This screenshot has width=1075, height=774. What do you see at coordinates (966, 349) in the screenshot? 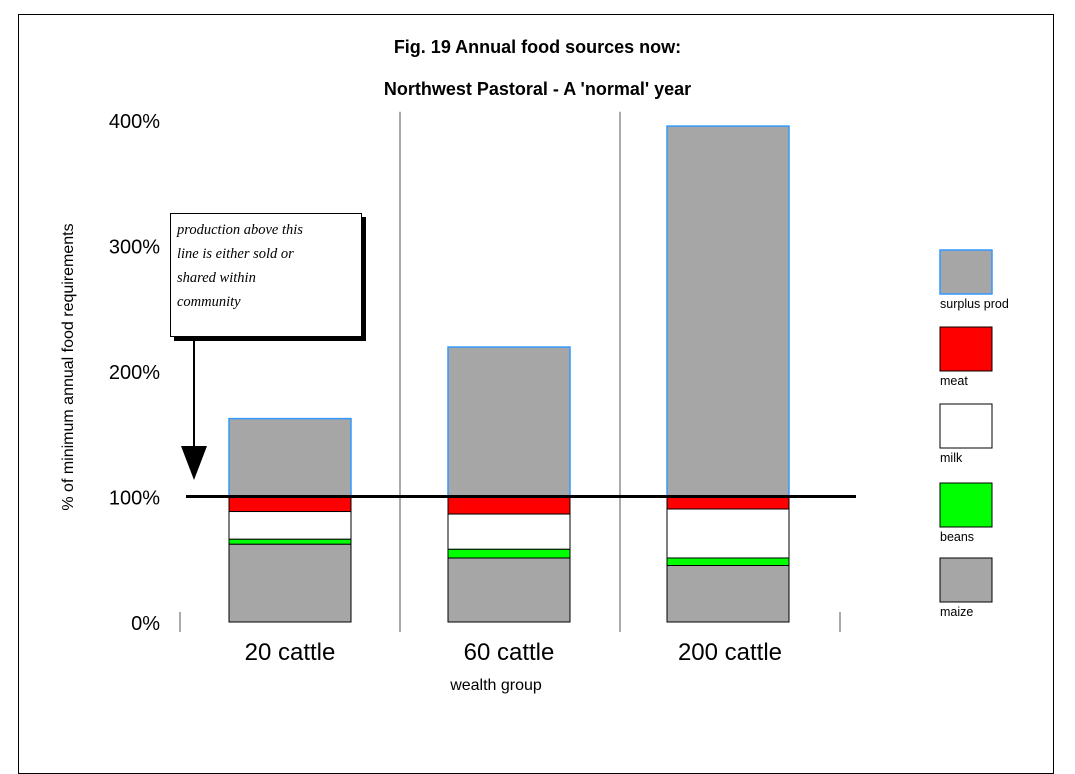
I see `legend-swatch-meat` at bounding box center [966, 349].